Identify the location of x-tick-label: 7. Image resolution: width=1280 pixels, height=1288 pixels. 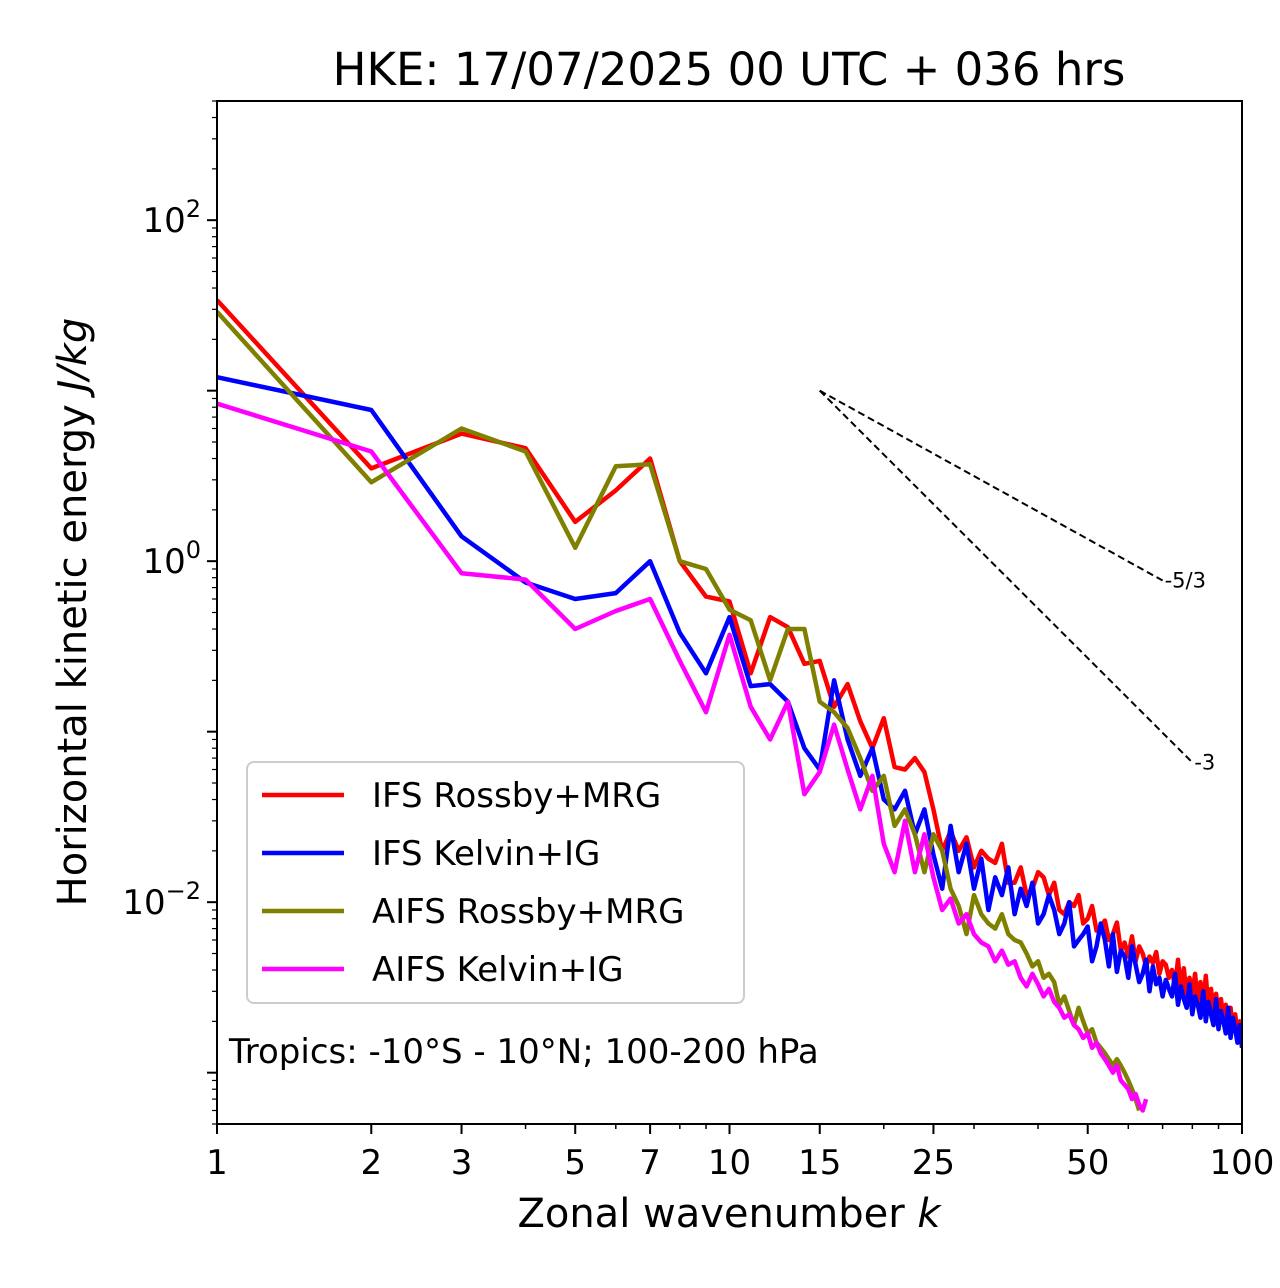
(650, 1163).